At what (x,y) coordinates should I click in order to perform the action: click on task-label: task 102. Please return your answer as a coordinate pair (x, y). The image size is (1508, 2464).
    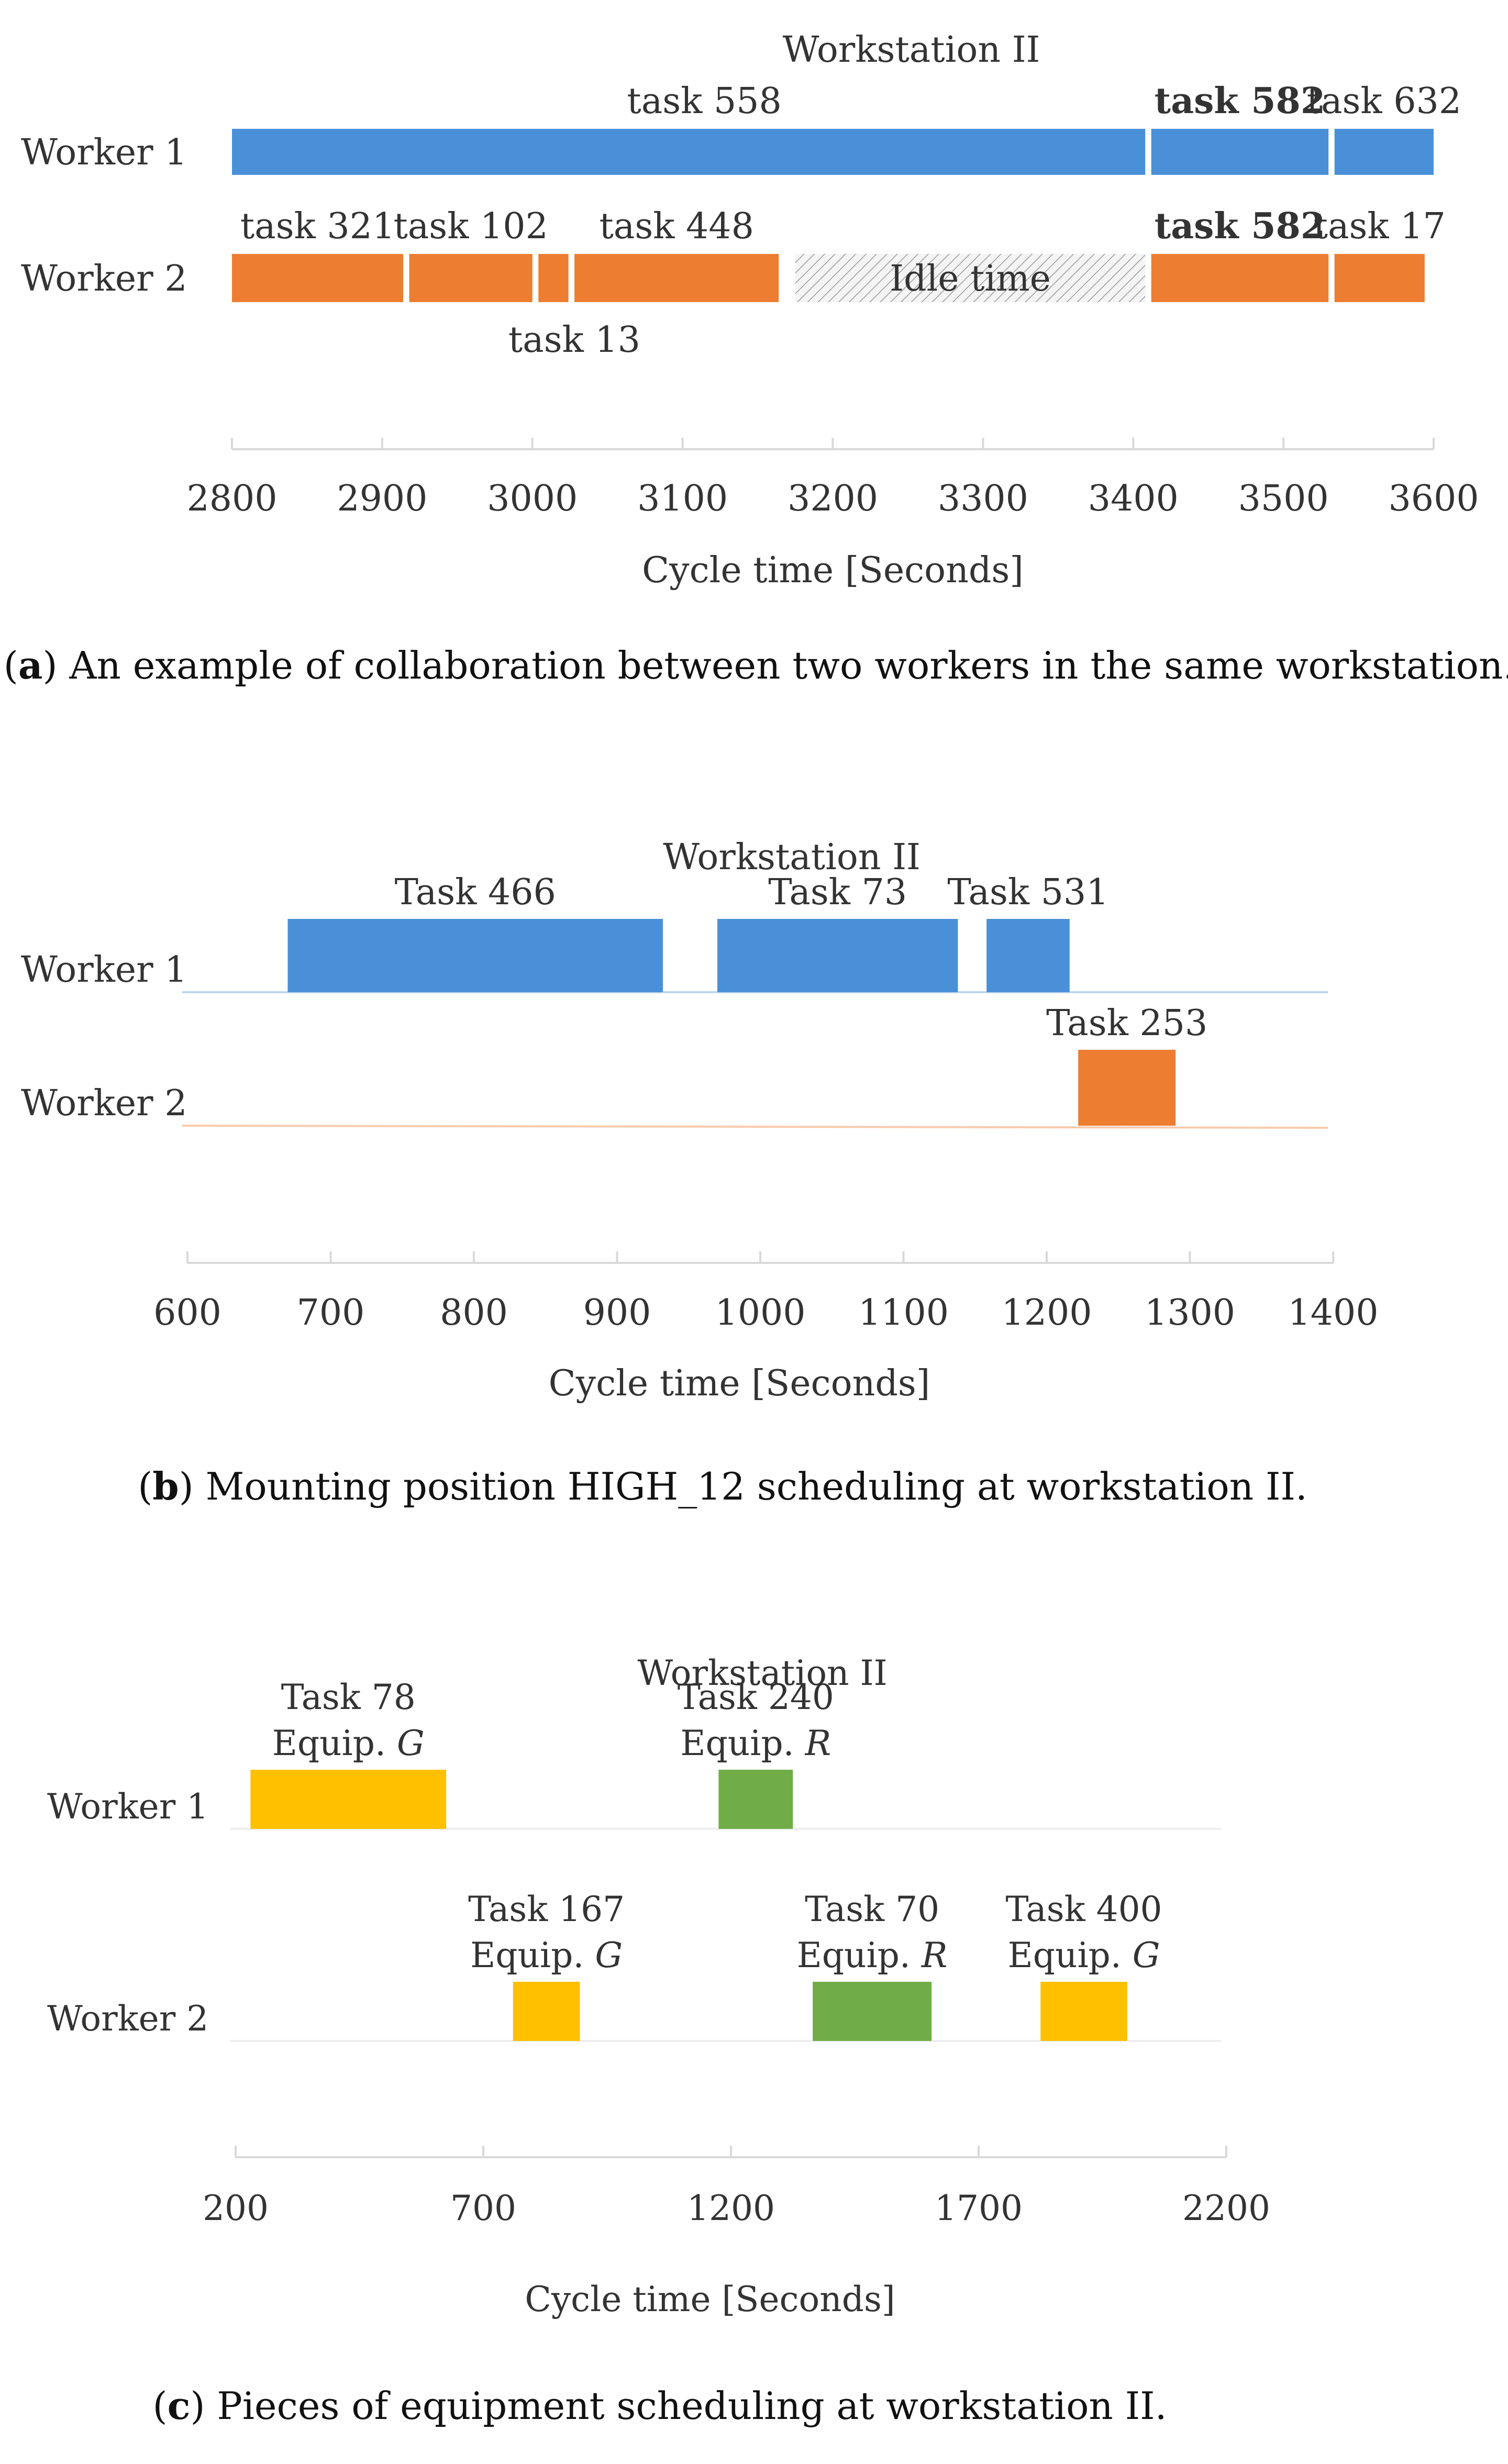
    Looking at the image, I should click on (471, 226).